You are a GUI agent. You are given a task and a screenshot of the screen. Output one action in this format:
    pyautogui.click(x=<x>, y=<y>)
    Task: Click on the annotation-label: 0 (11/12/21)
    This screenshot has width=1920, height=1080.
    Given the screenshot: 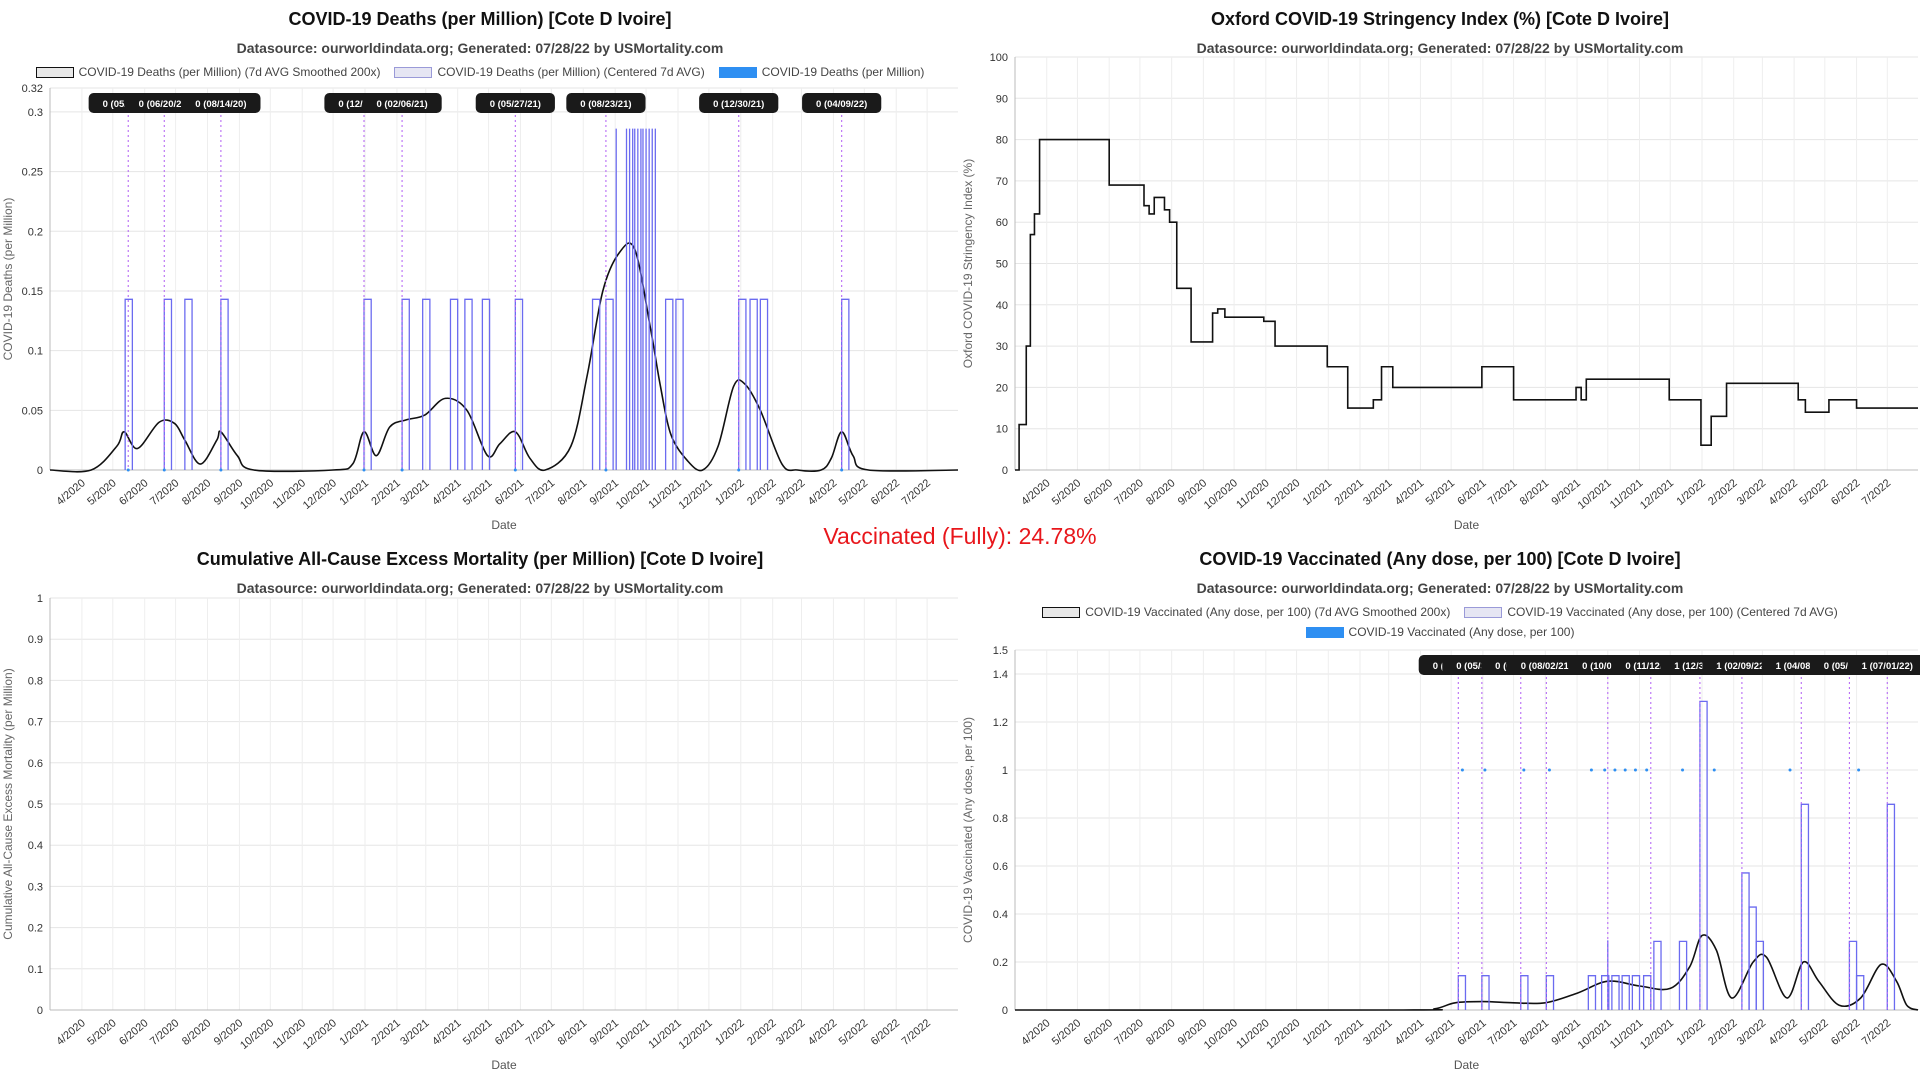 What is the action you would take?
    pyautogui.click(x=1650, y=666)
    